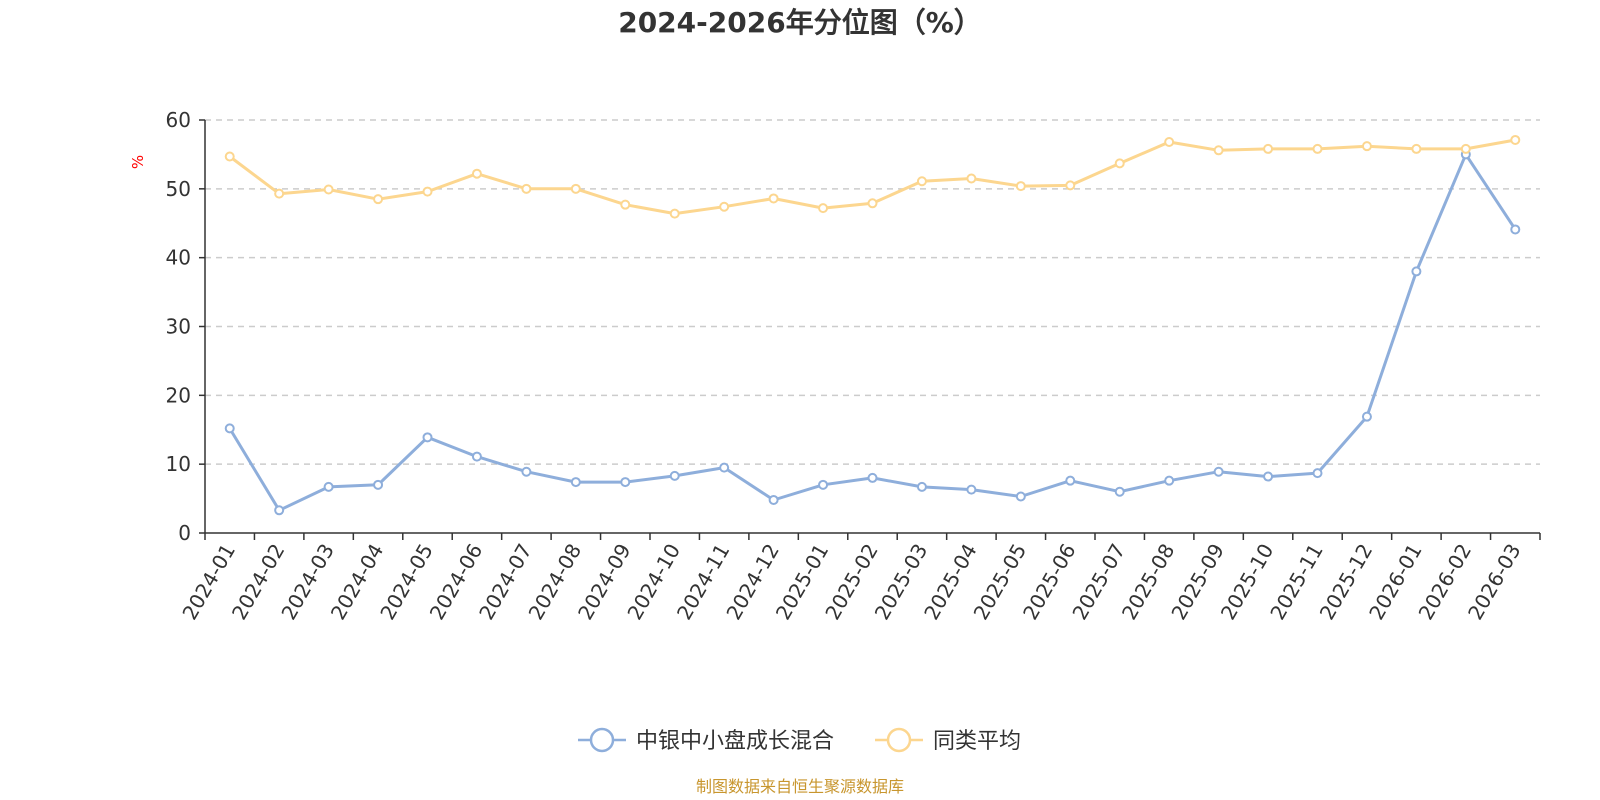 The image size is (1600, 800). I want to click on y-axis-unit: %, so click(138, 162).